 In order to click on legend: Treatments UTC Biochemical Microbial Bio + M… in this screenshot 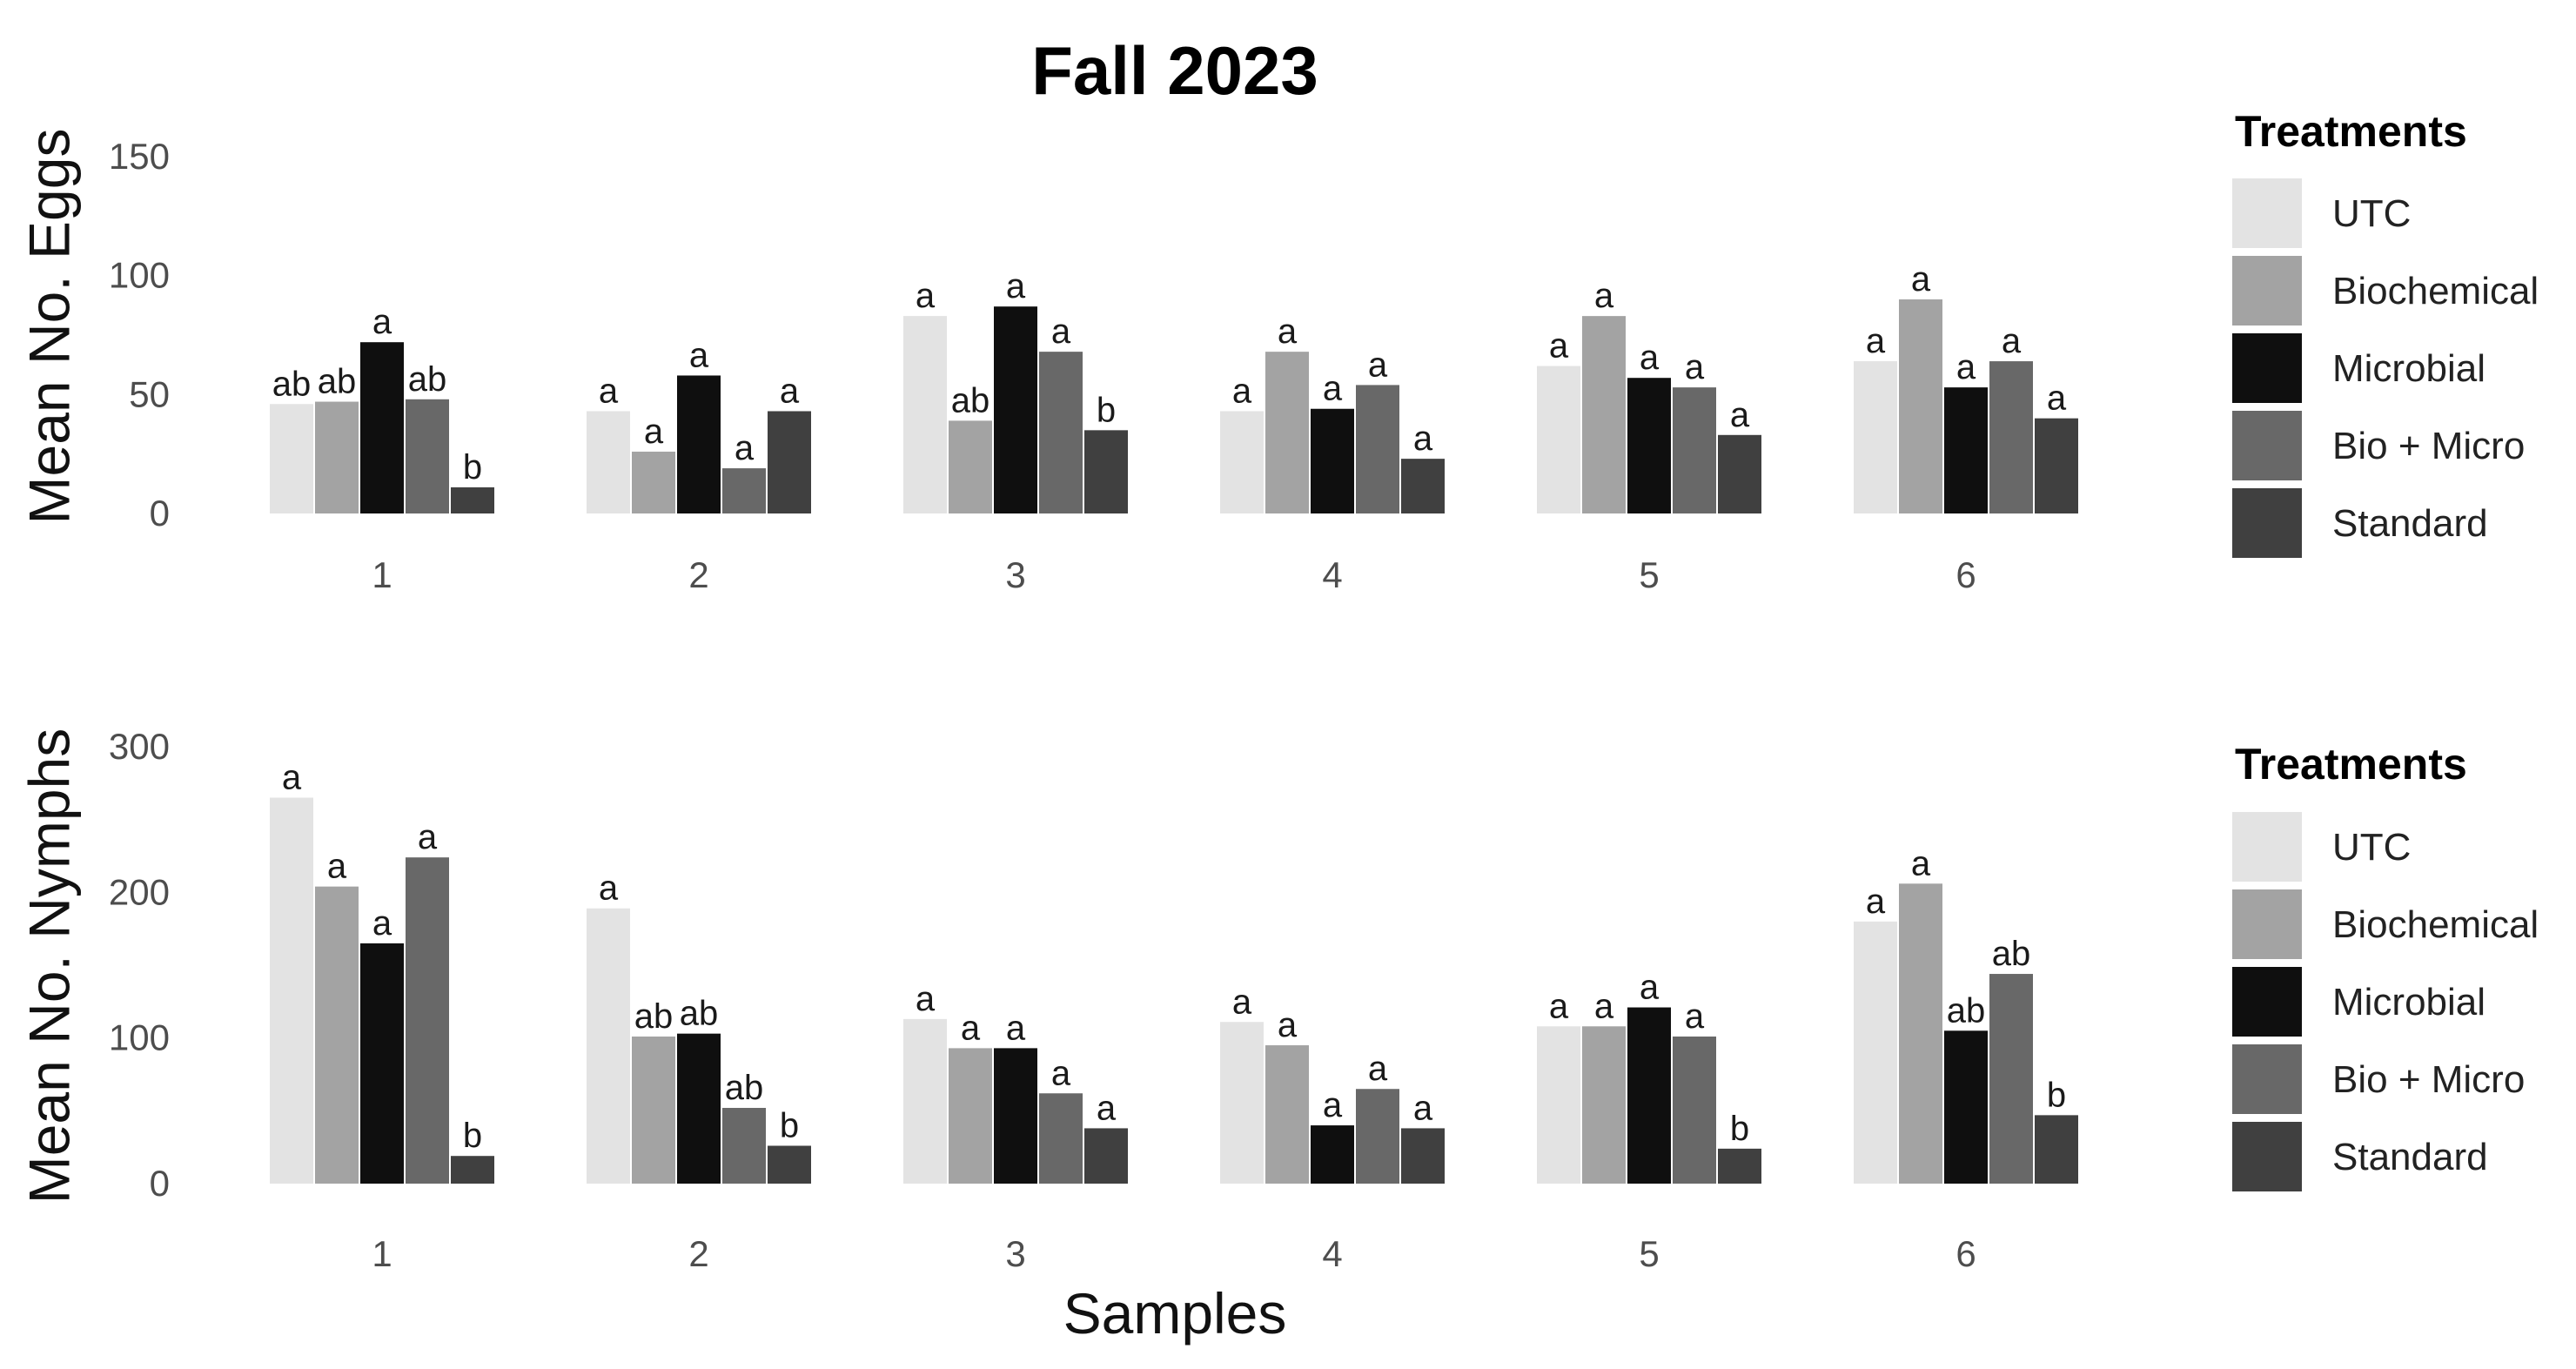, I will do `click(2386, 332)`.